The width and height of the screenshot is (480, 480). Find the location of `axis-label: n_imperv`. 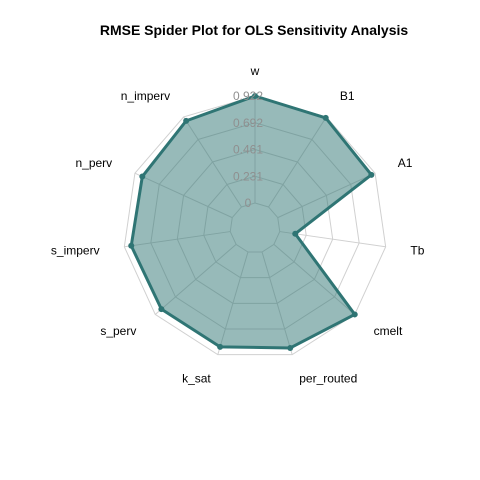

axis-label: n_imperv is located at coordinates (145, 96).